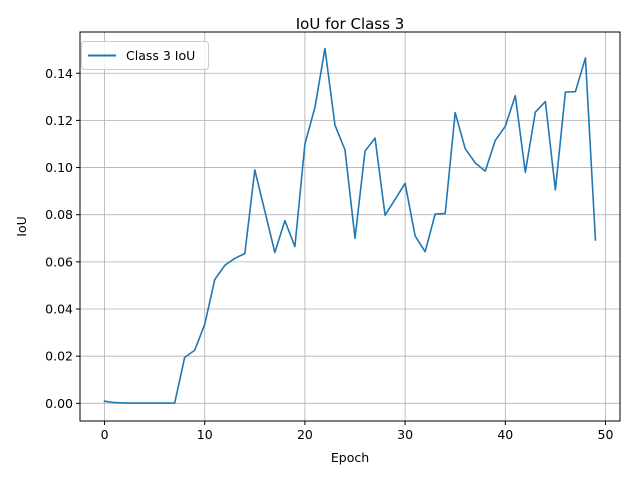  I want to click on y-tick-label: 0.14, so click(59, 73).